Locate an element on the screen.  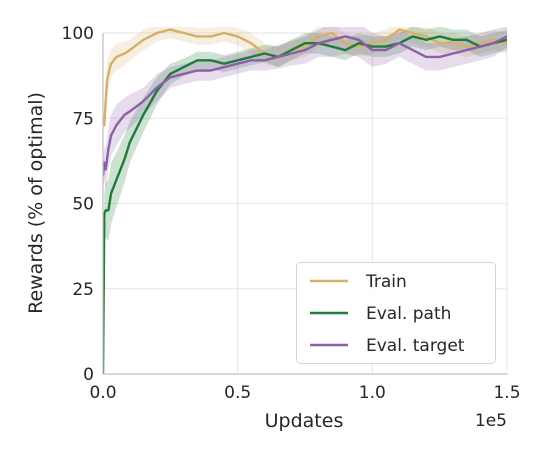
y-axis-label: Rewards (% of optimal) is located at coordinates (36, 203).